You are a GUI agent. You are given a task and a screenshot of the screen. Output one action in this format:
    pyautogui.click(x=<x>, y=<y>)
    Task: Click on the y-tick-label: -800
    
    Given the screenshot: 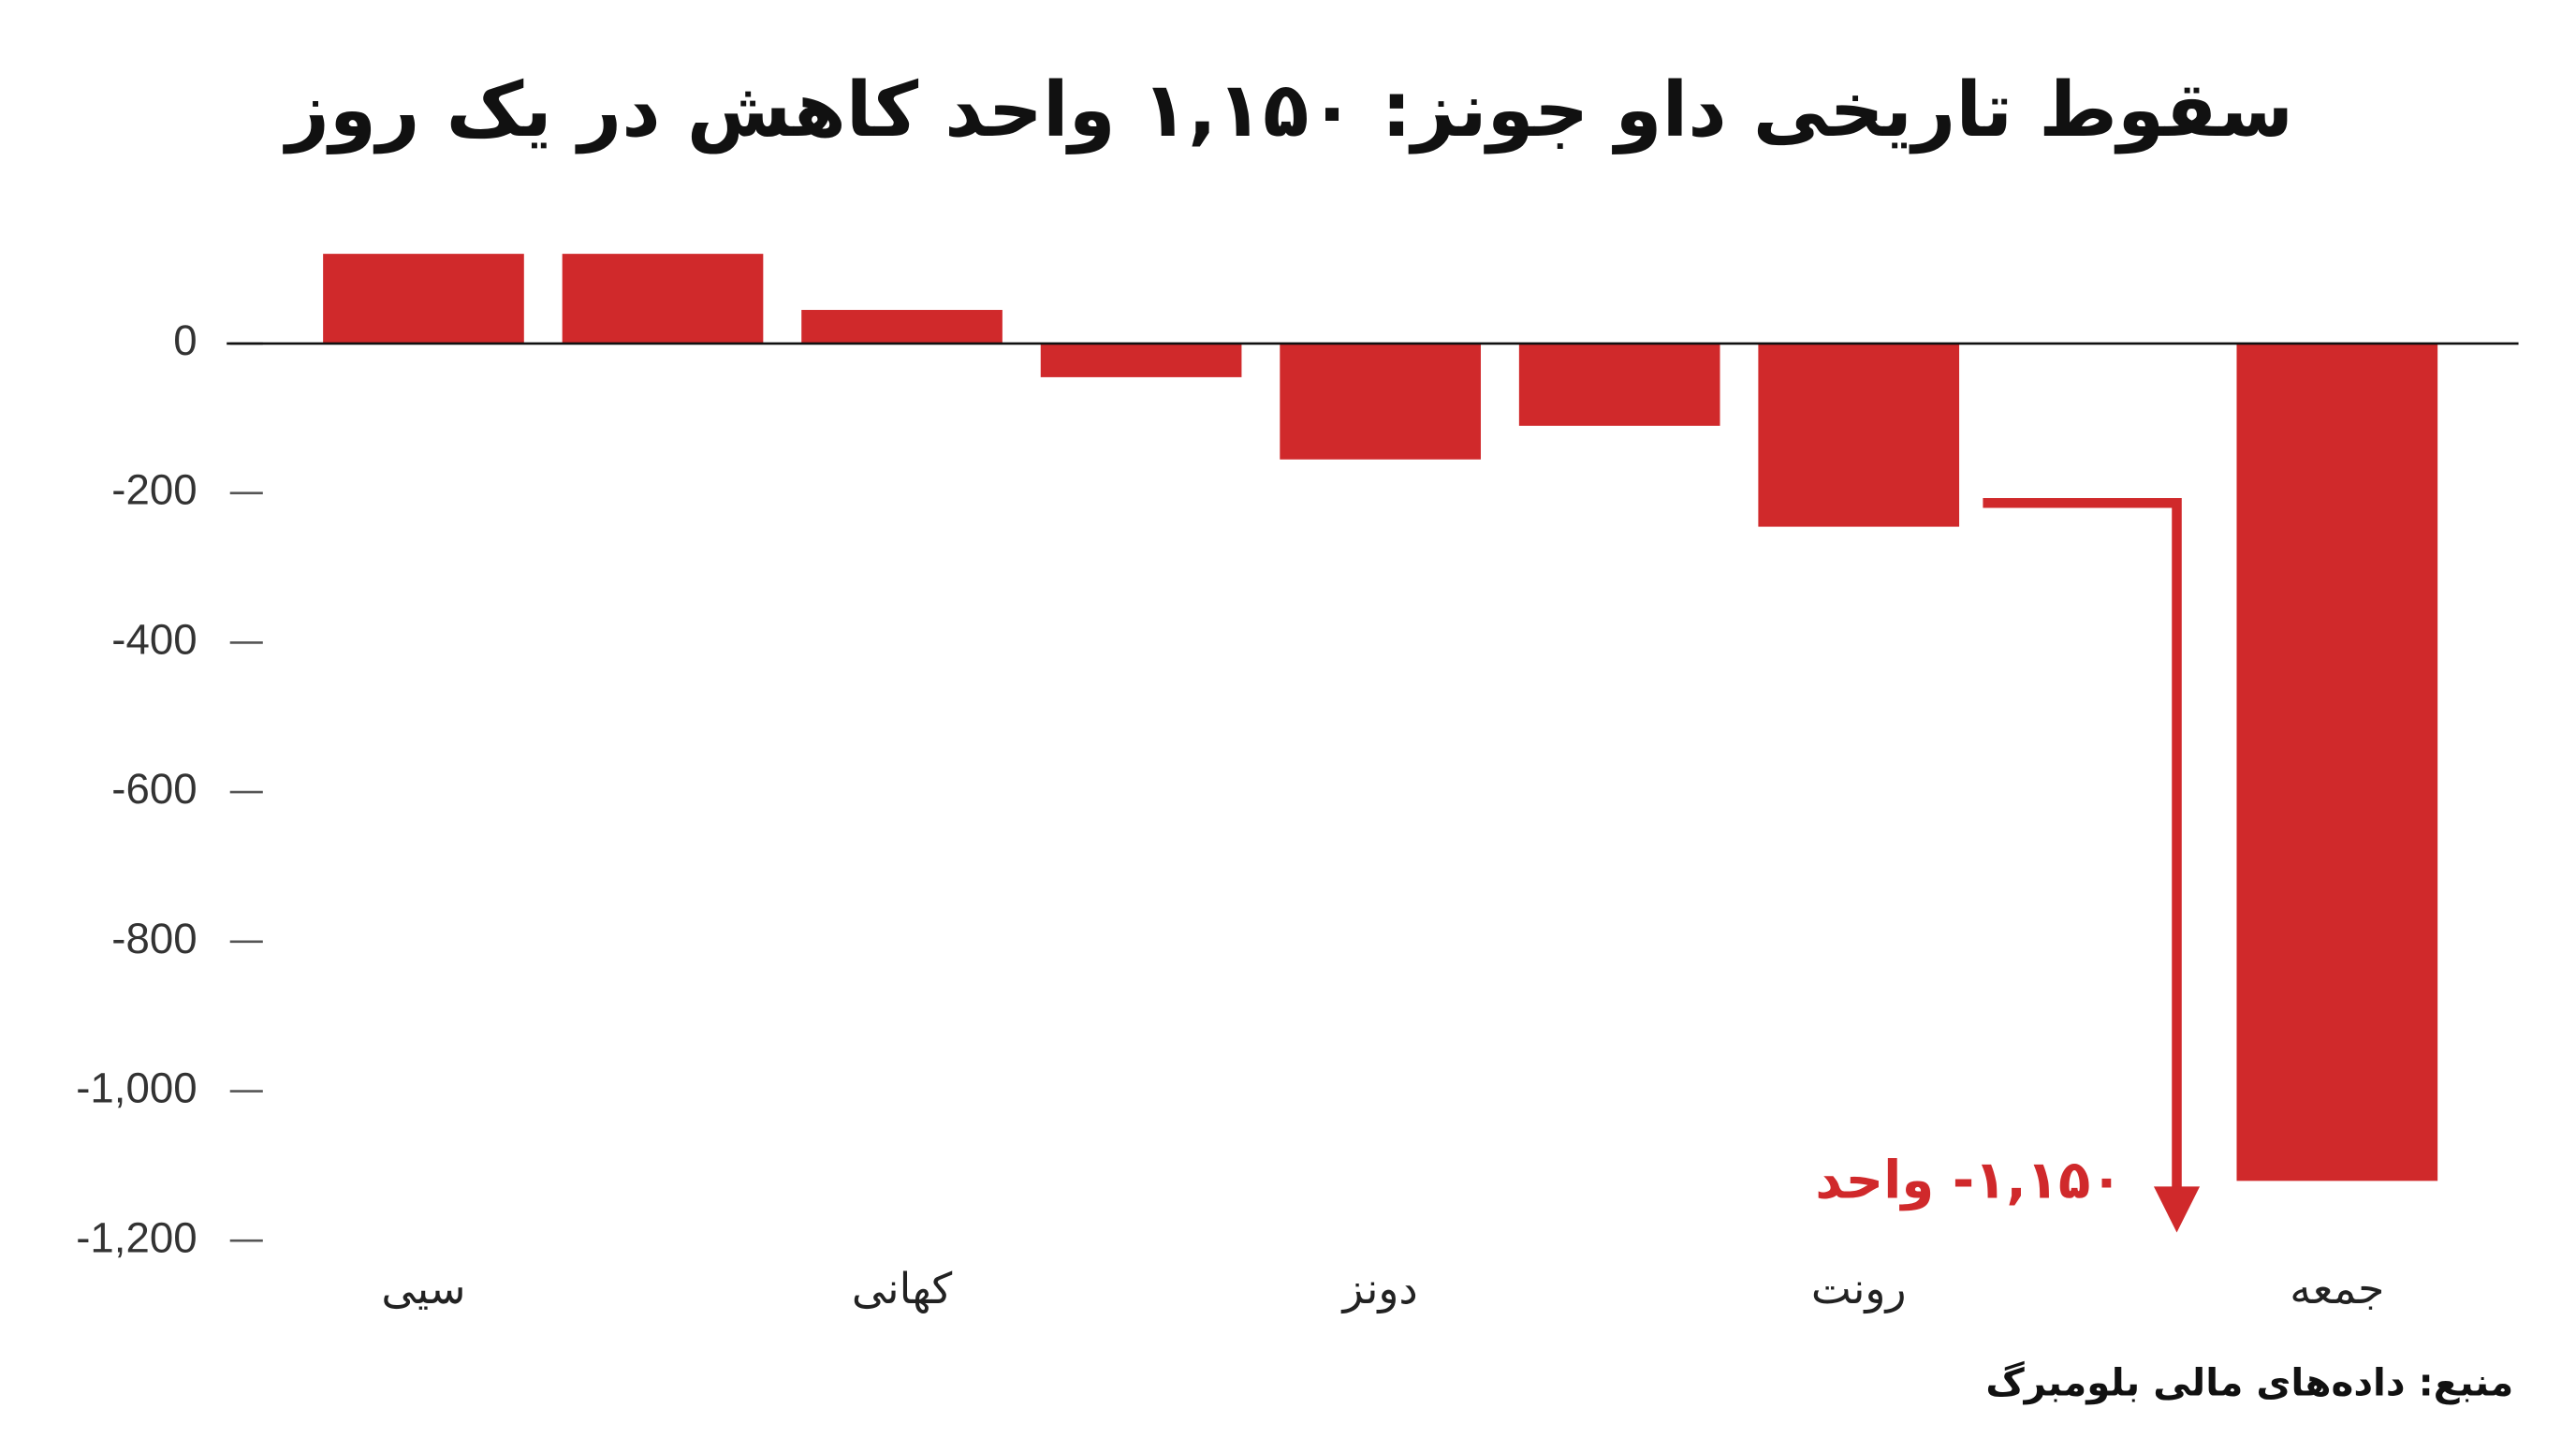 What is the action you would take?
    pyautogui.click(x=154, y=938)
    